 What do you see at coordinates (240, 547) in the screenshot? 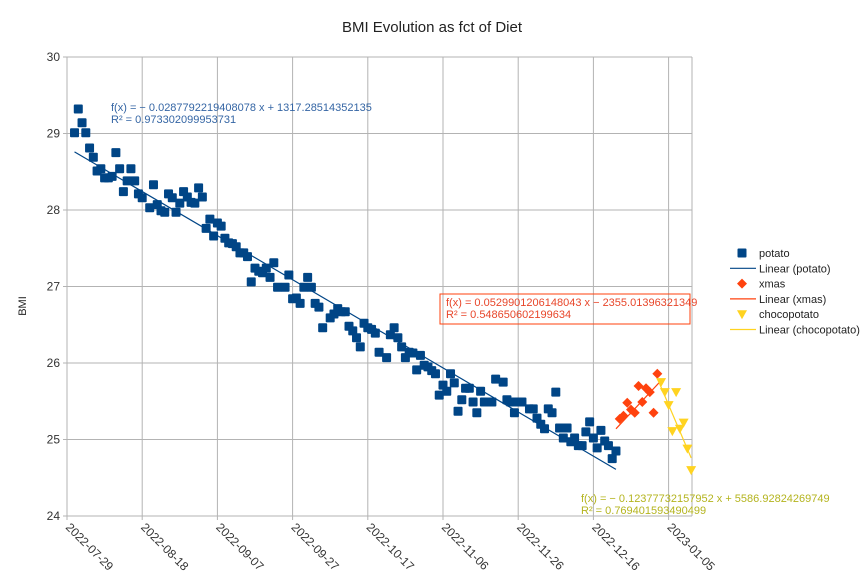
I see `x-tick-label: 2022-09-07` at bounding box center [240, 547].